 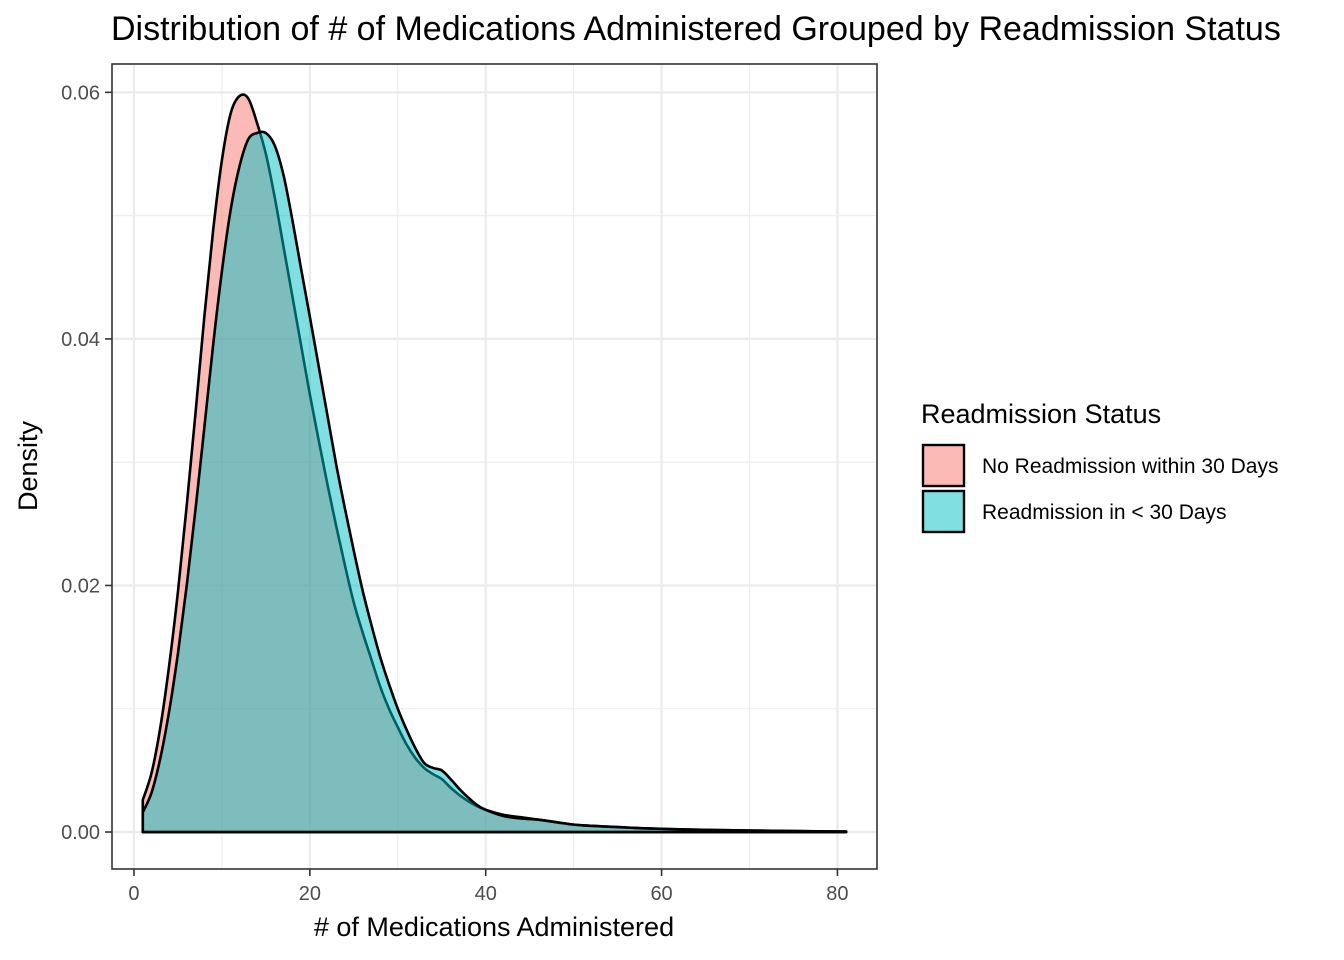 I want to click on x-tick-label: 40, so click(x=486, y=894).